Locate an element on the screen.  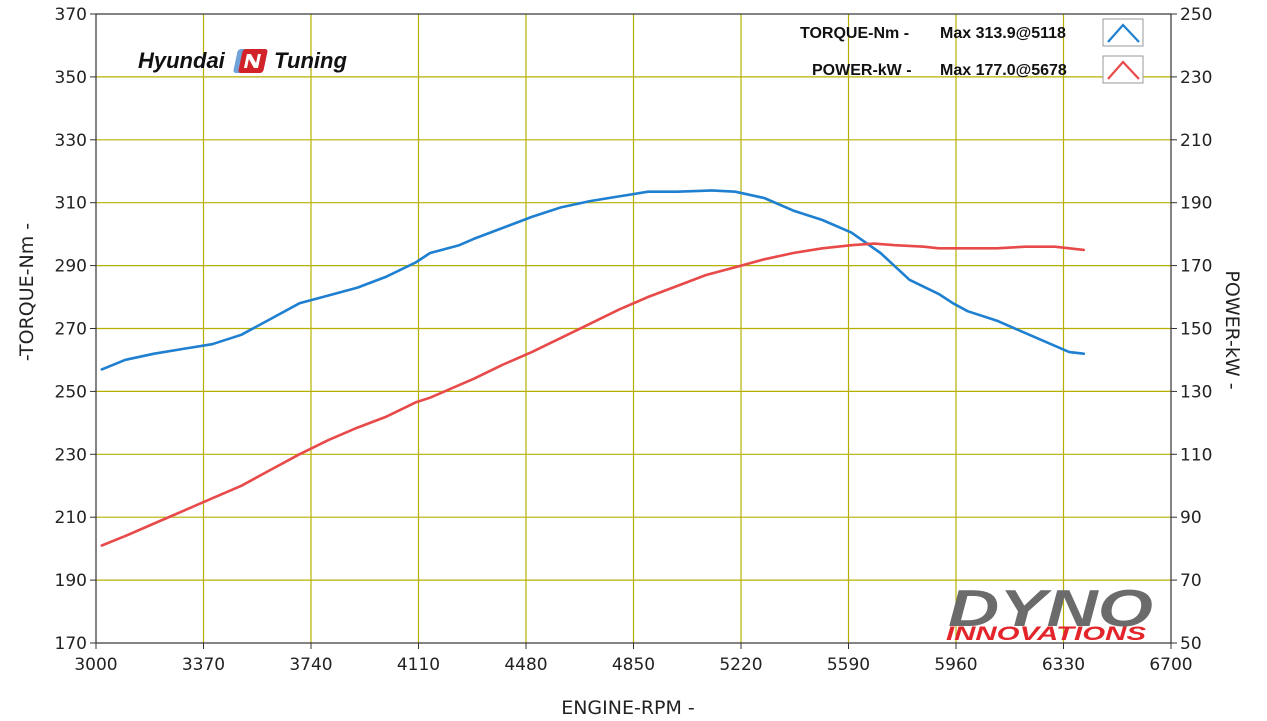
x-tick-label: 5960 is located at coordinates (955, 665).